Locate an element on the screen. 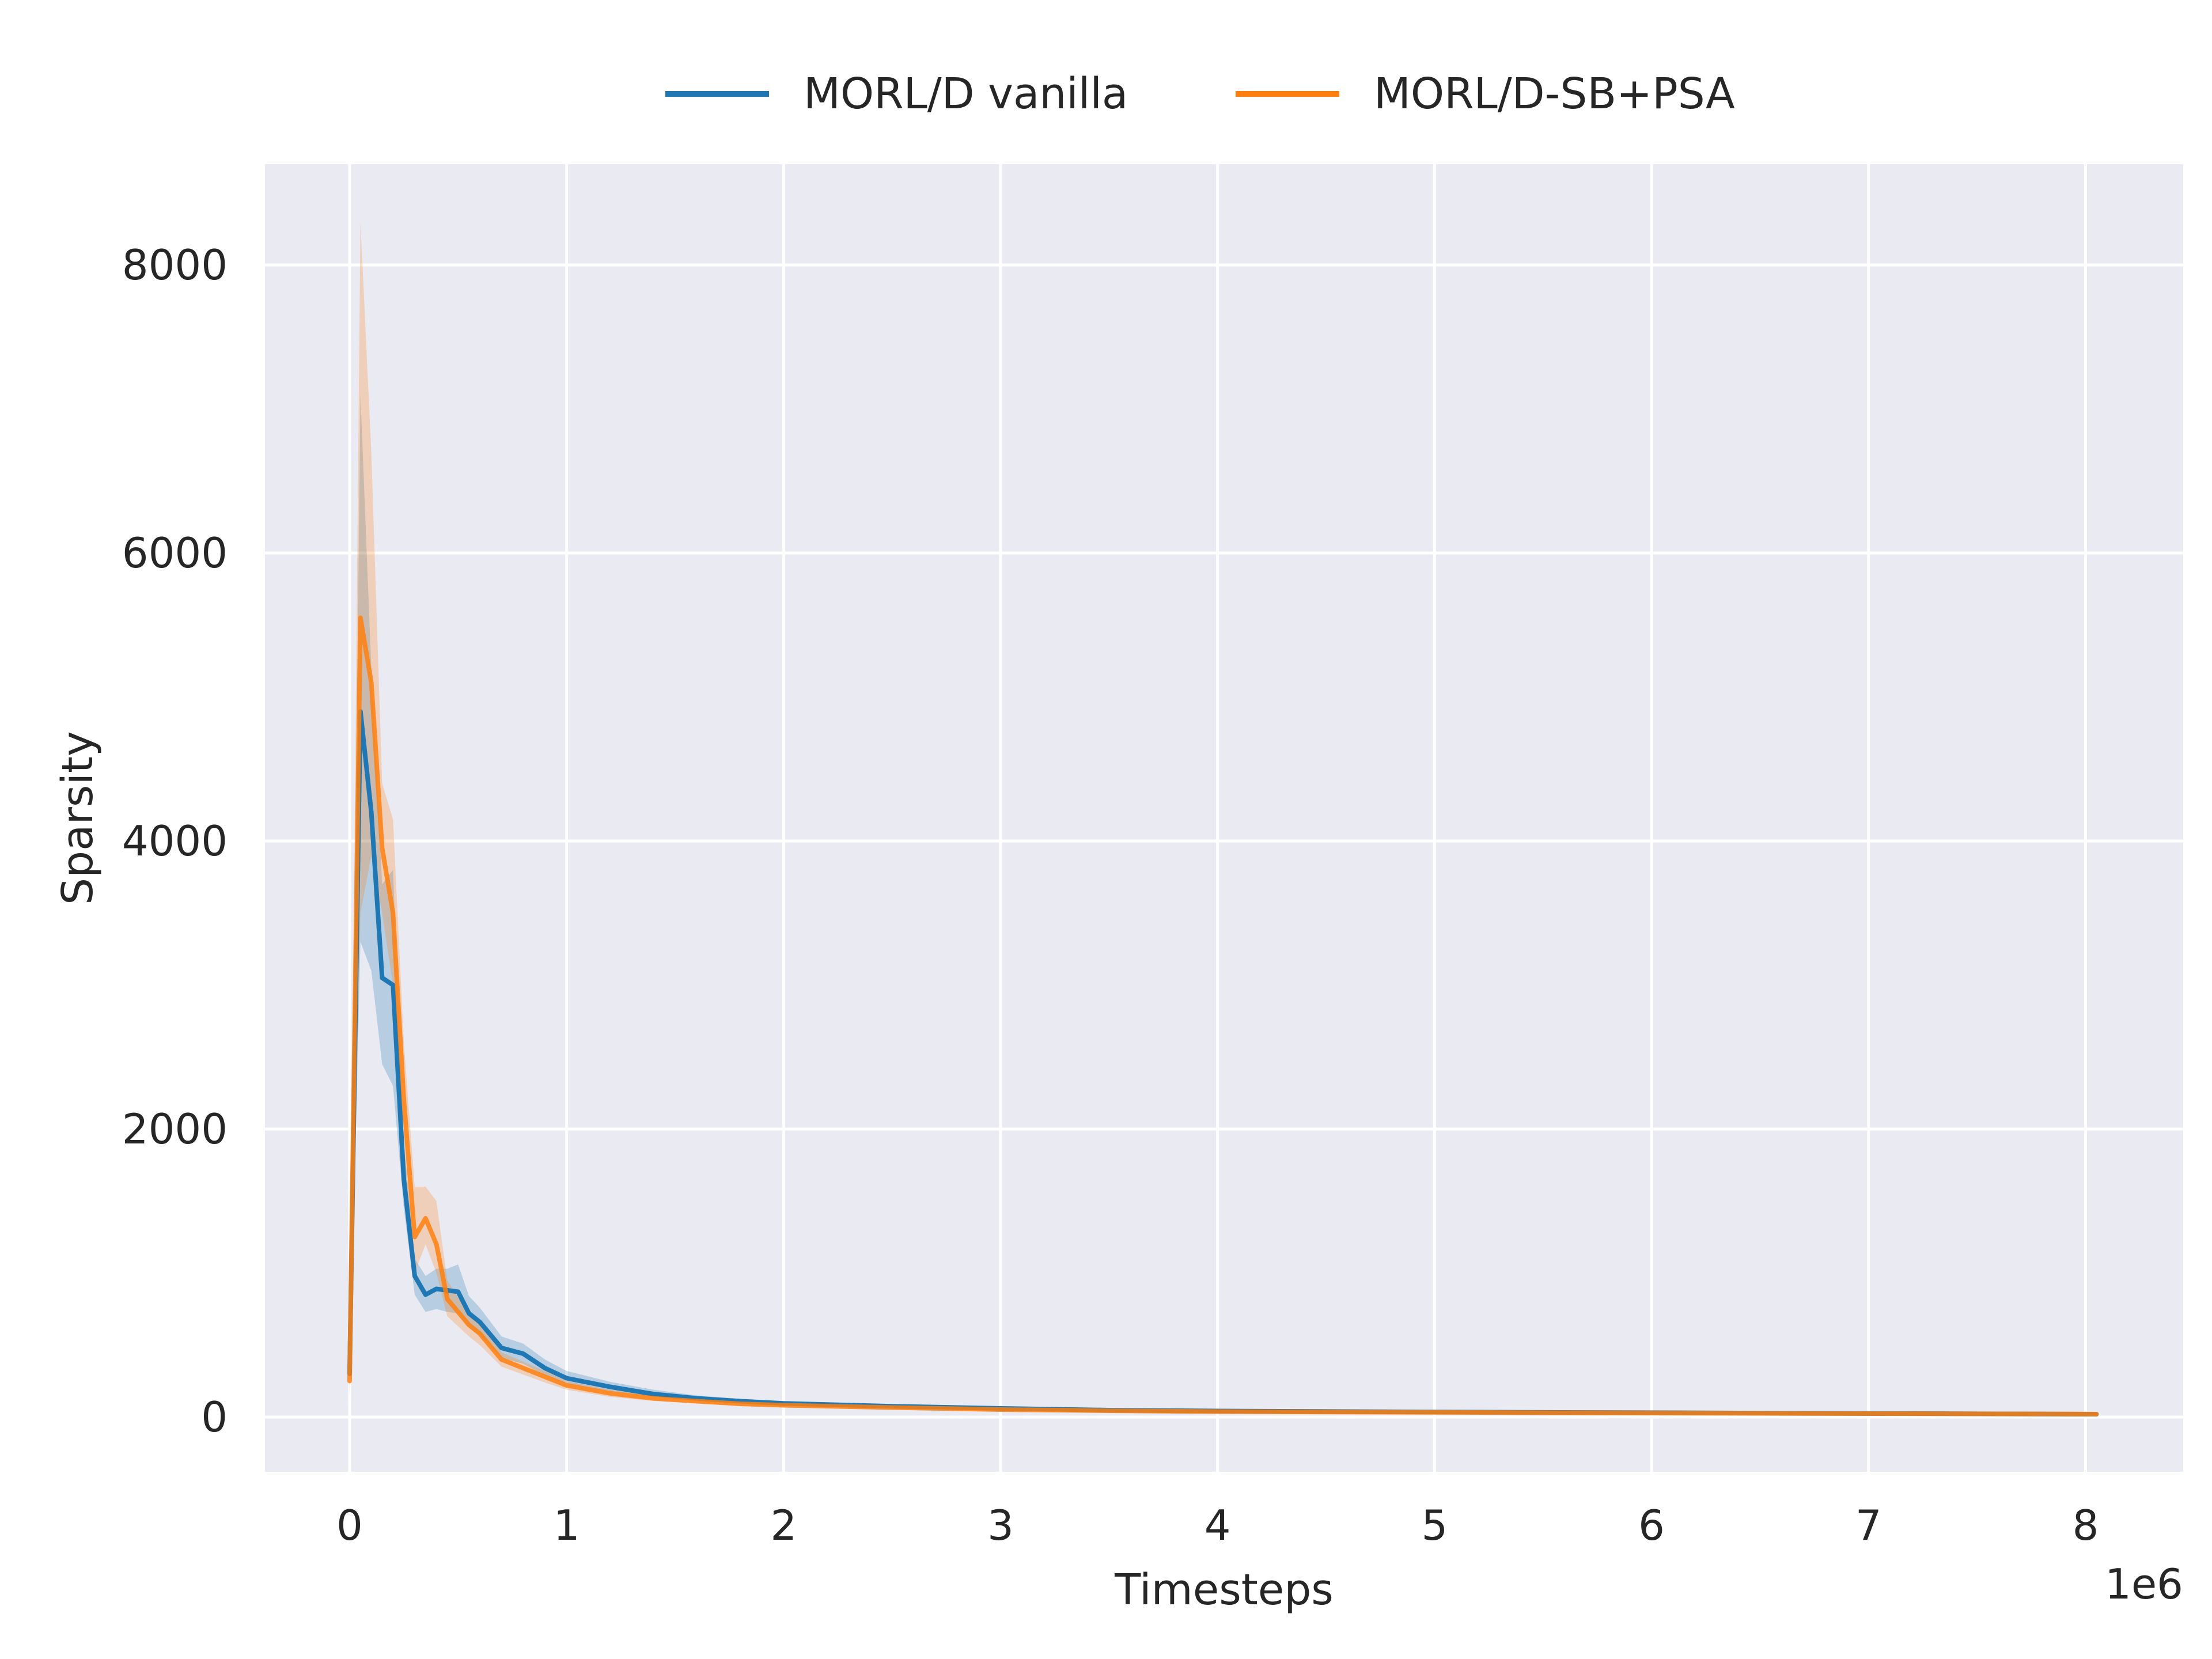 The width and height of the screenshot is (2212, 1659). x-tick-label: 6 is located at coordinates (1651, 1525).